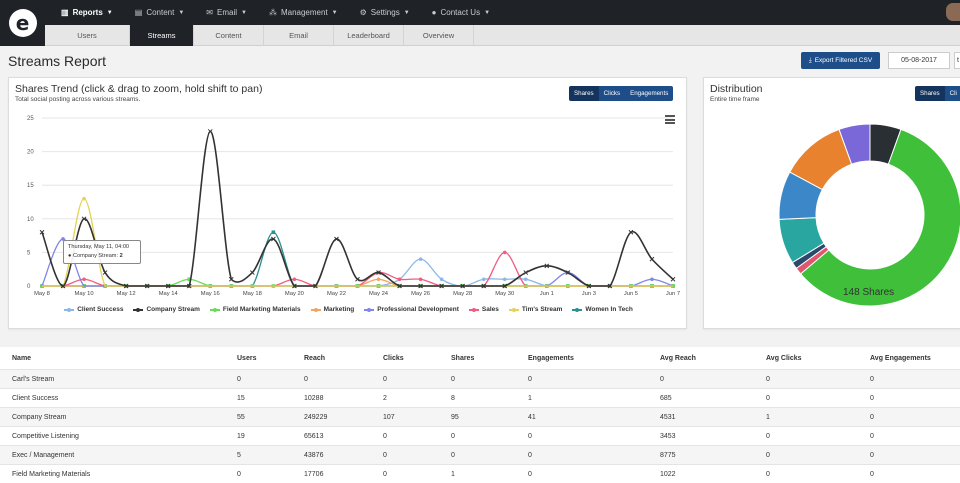 The width and height of the screenshot is (960, 483). I want to click on nav-email: ✉ Email ▼, so click(226, 12).